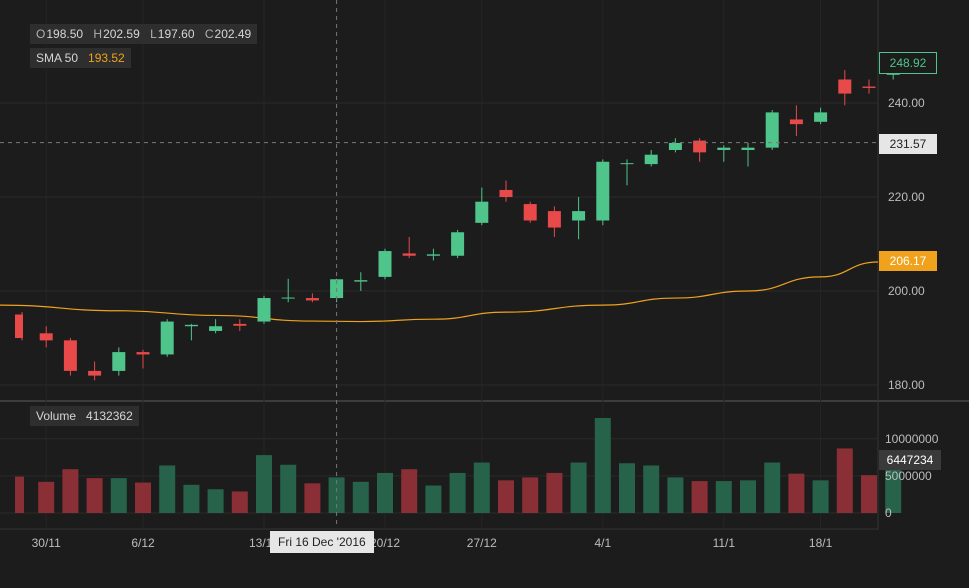 The height and width of the screenshot is (588, 969). What do you see at coordinates (46, 543) in the screenshot?
I see `time-tick-label: 30/11` at bounding box center [46, 543].